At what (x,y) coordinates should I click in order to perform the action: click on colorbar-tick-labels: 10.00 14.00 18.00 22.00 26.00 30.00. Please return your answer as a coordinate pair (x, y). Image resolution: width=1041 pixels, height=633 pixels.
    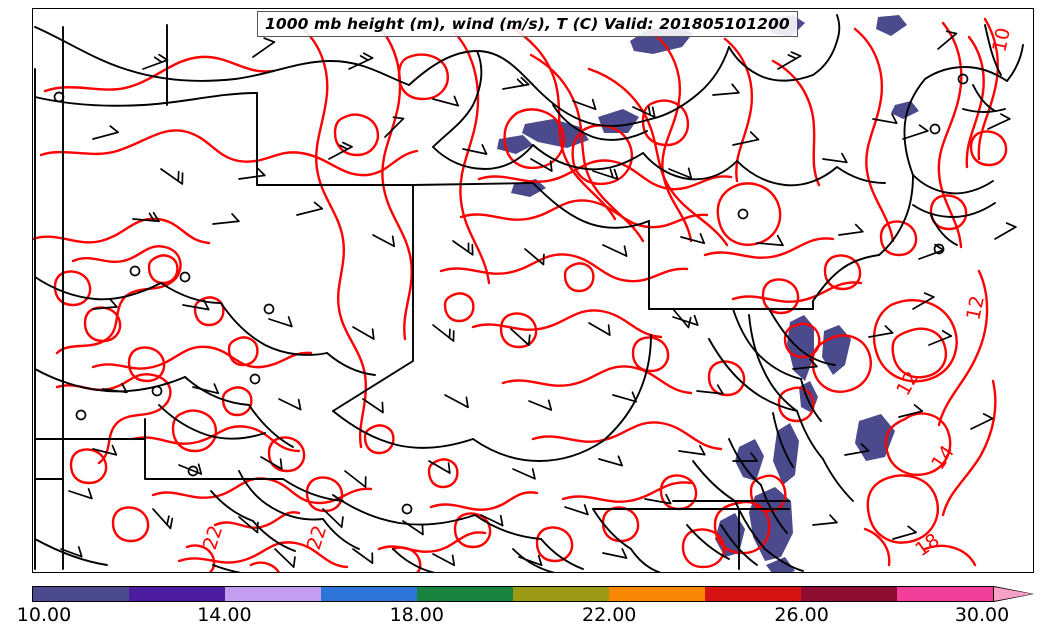
    Looking at the image, I should click on (525, 618).